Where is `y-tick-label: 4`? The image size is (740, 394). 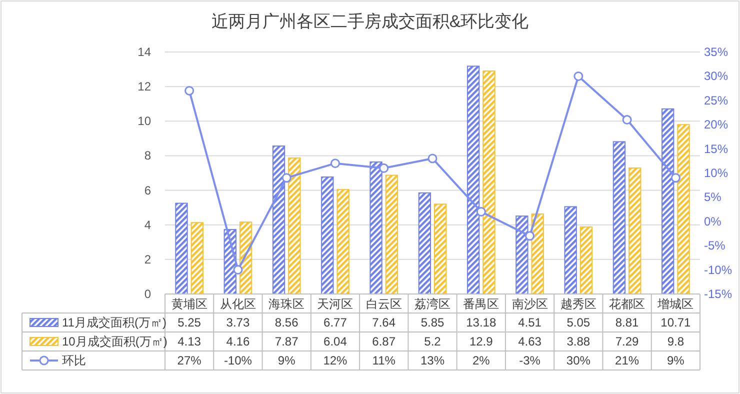 y-tick-label: 4 is located at coordinates (148, 225).